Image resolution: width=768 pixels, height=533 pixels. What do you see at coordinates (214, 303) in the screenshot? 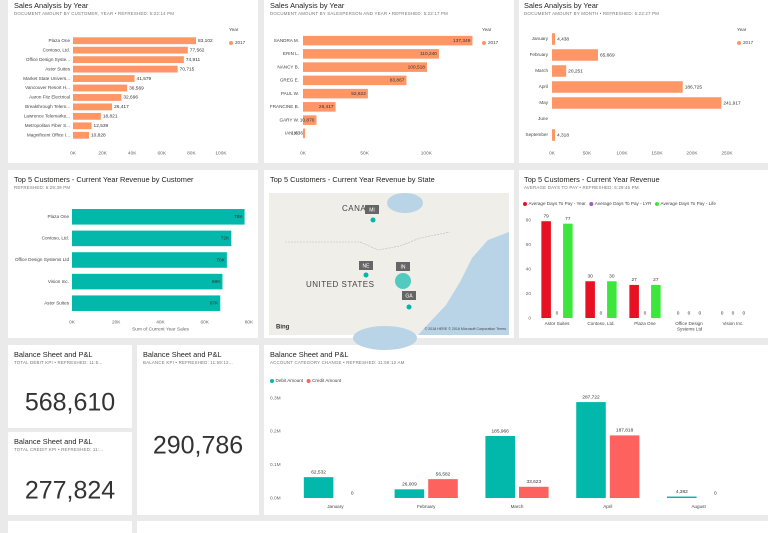
I see `data-label: 67K` at bounding box center [214, 303].